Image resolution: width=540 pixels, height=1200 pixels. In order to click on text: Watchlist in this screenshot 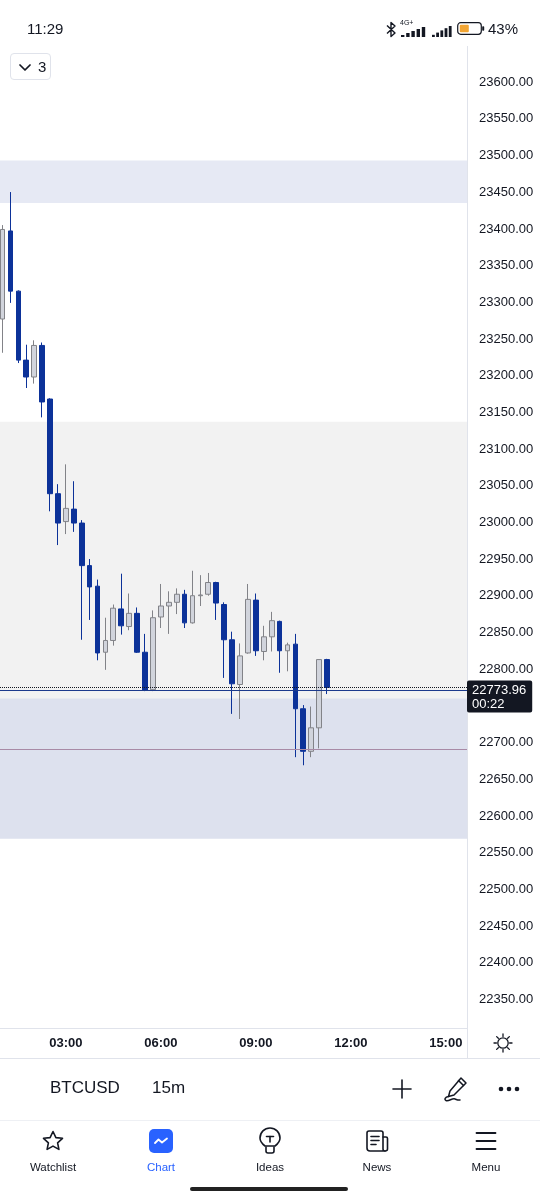, I will do `click(53, 1167)`.